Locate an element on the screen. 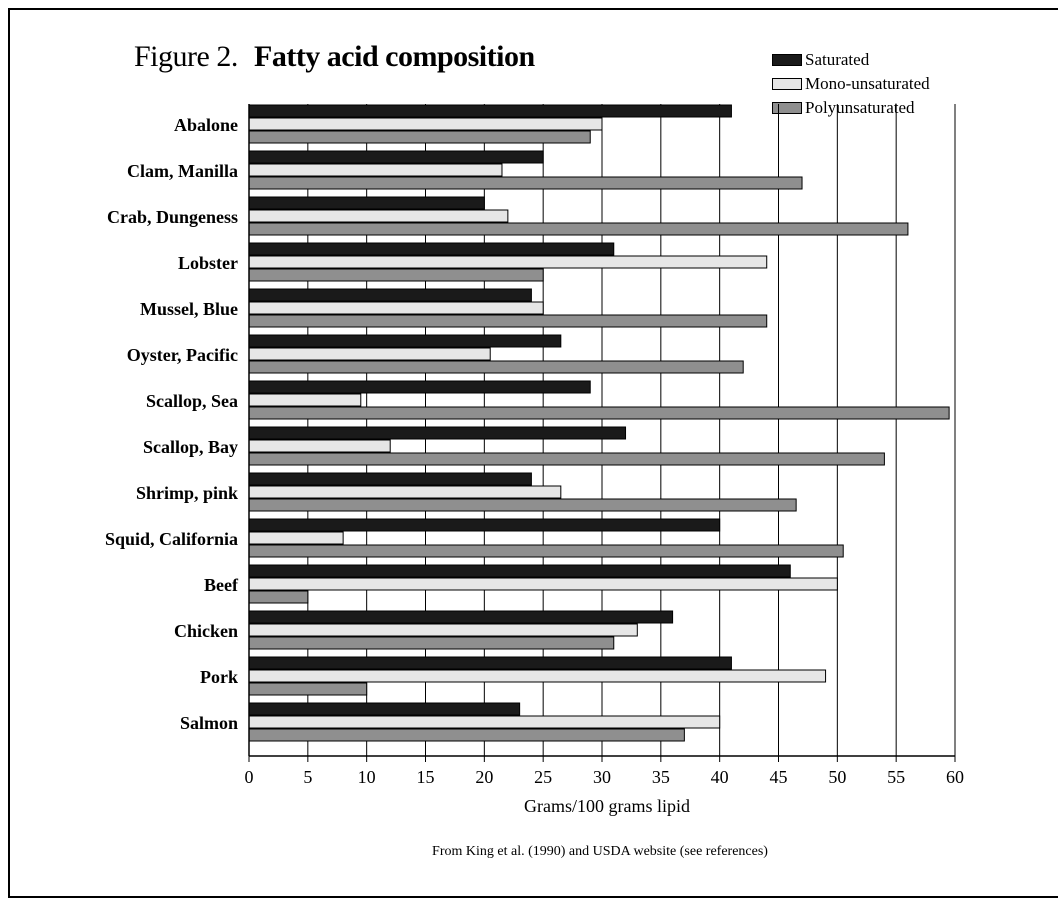 This screenshot has width=1058, height=898. category-label: Oyster, Pacific is located at coordinates (182, 355).